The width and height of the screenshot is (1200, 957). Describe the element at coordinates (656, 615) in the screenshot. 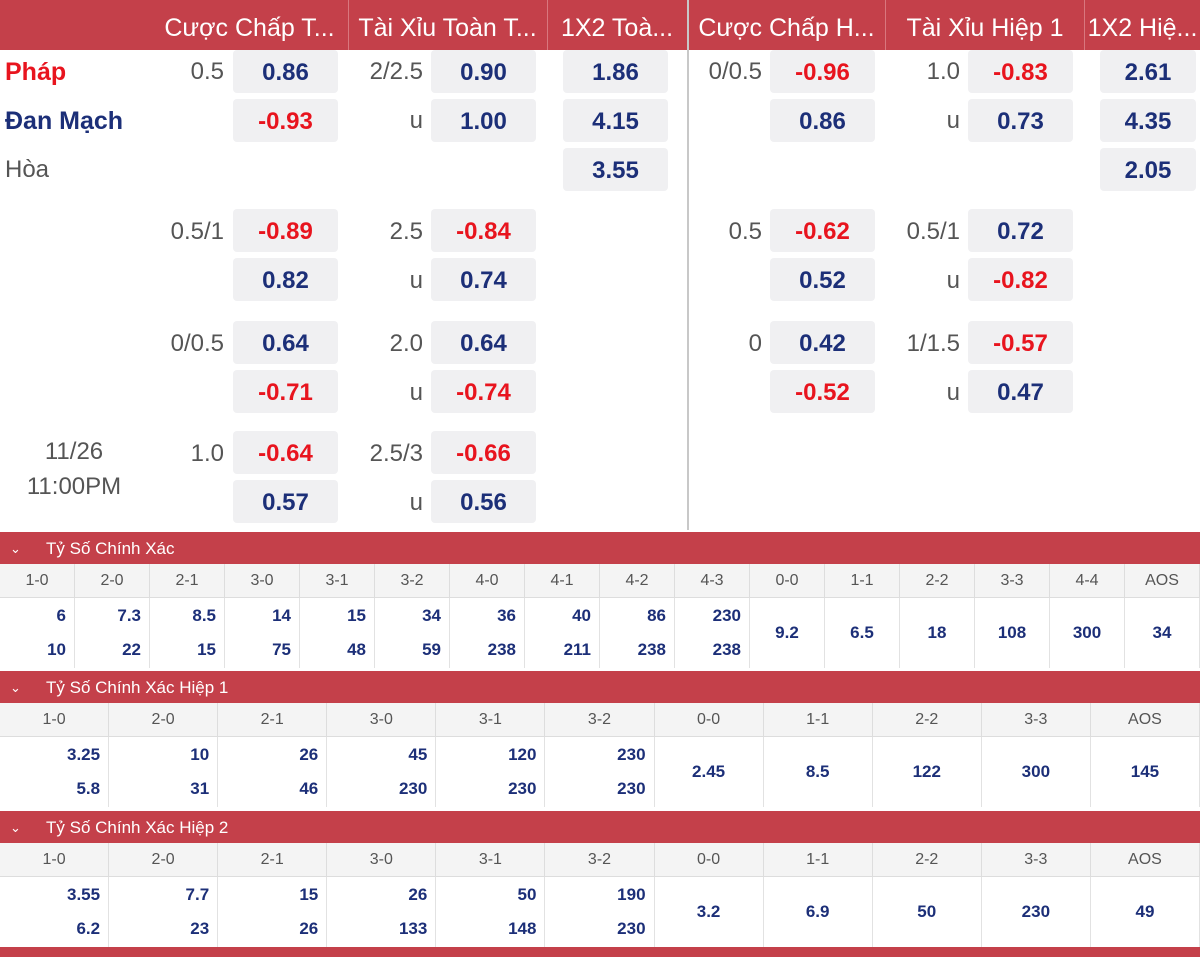

I see `score-odds-home: 86` at that location.